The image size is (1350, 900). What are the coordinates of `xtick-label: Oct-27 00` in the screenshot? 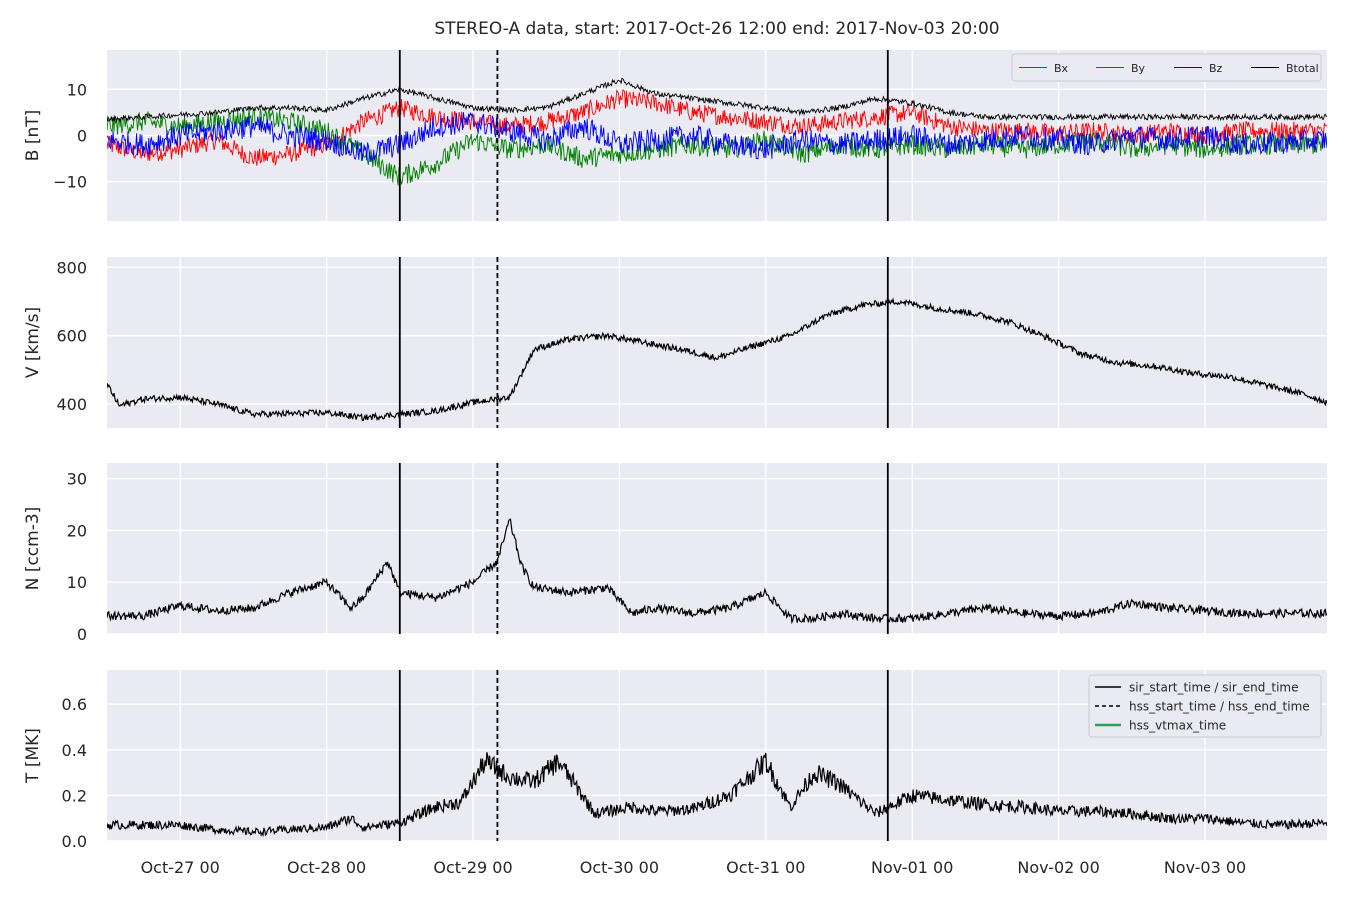 It's located at (180, 867).